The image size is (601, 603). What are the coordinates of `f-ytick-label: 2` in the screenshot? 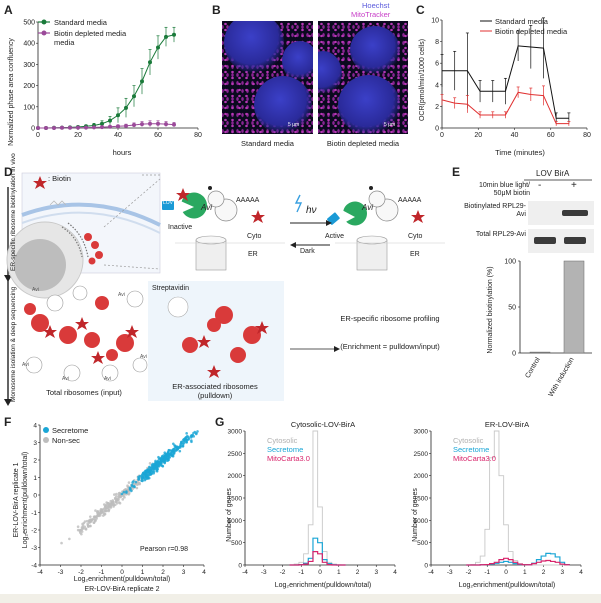 It's located at (35, 461).